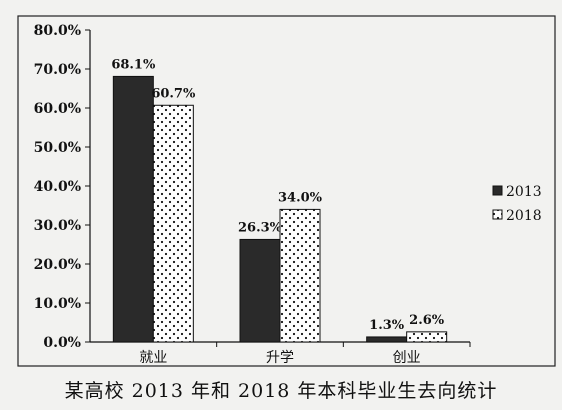 This screenshot has width=562, height=410. I want to click on y-tick-label: 30.0%, so click(57, 226).